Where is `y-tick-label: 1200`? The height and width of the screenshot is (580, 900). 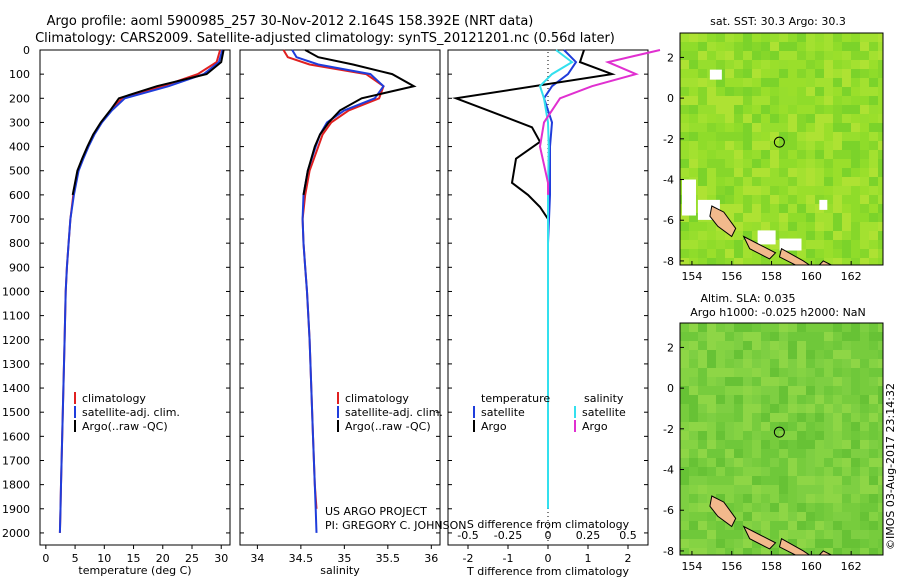
y-tick-label: 1200 is located at coordinates (16, 340).